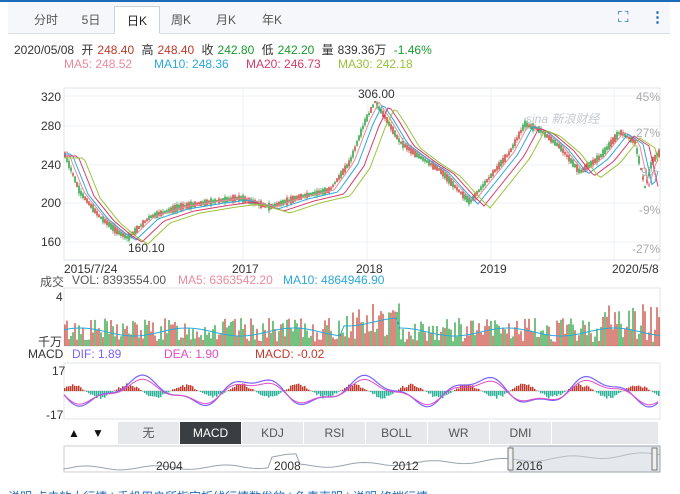  I want to click on sina-watermark: sina 新浪财经, so click(563, 119).